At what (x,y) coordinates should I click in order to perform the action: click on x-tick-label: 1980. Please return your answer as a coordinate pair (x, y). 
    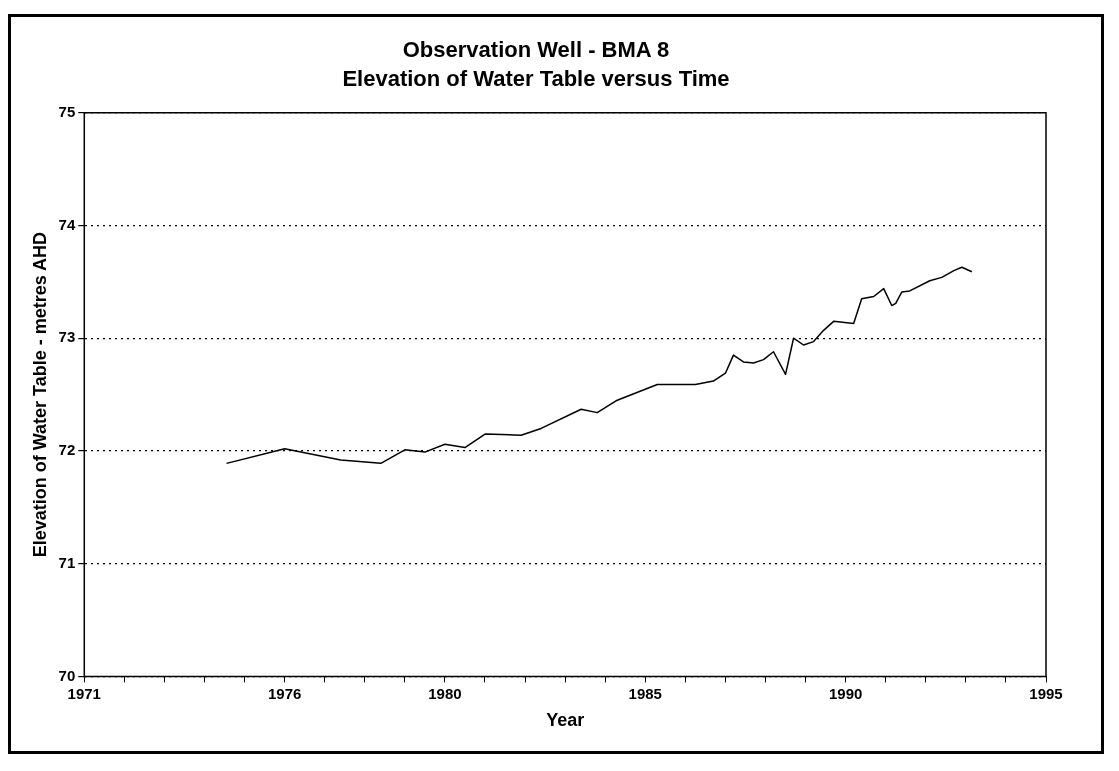
    Looking at the image, I should click on (445, 693).